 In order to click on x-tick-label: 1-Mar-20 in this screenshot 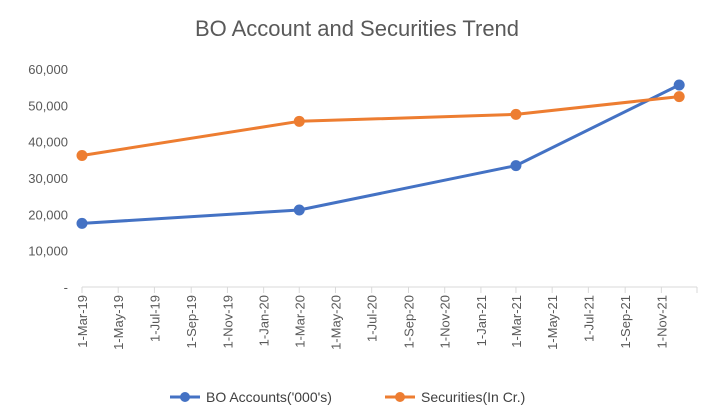, I will do `click(299, 321)`.